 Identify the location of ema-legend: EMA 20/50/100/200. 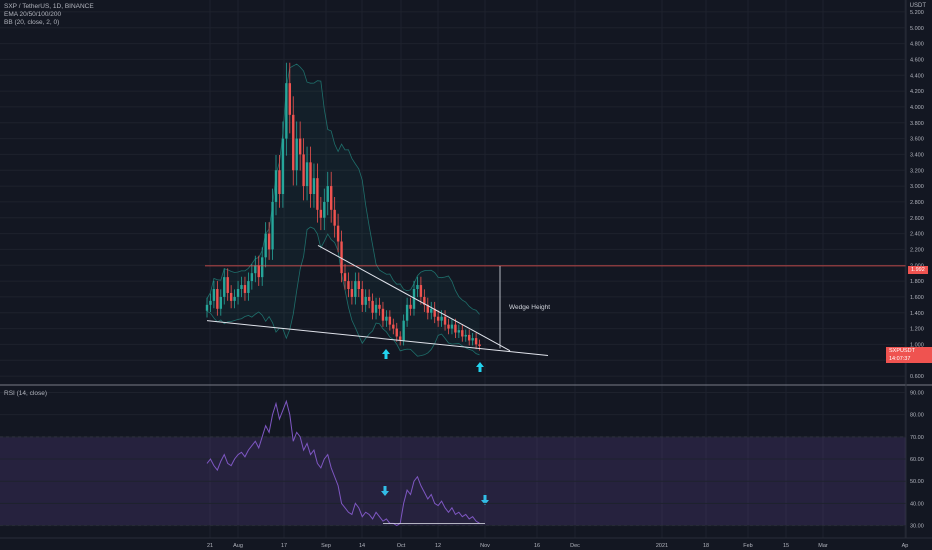
(33, 14).